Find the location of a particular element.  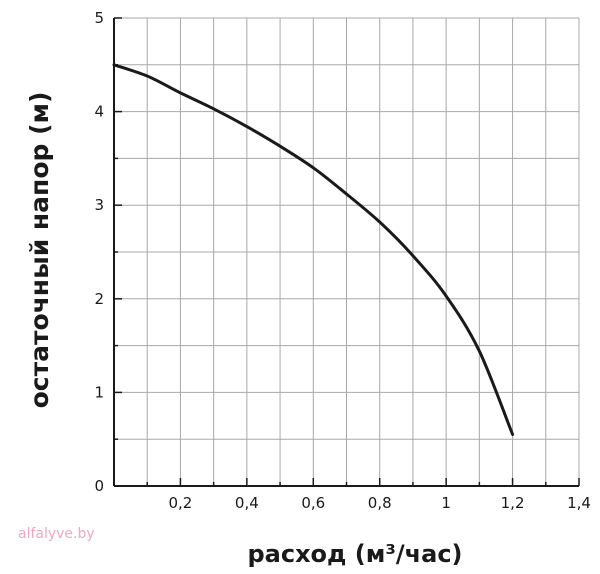

y-tick-label: 3 is located at coordinates (99, 205).